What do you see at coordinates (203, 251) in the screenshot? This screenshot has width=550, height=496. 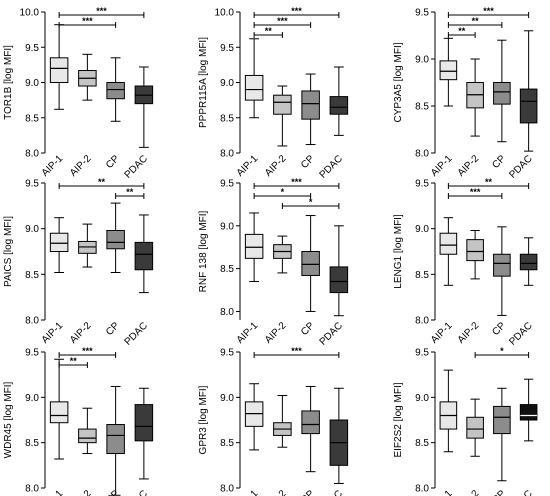 I see `y-axis-label: RNF 138 [log MFI]` at bounding box center [203, 251].